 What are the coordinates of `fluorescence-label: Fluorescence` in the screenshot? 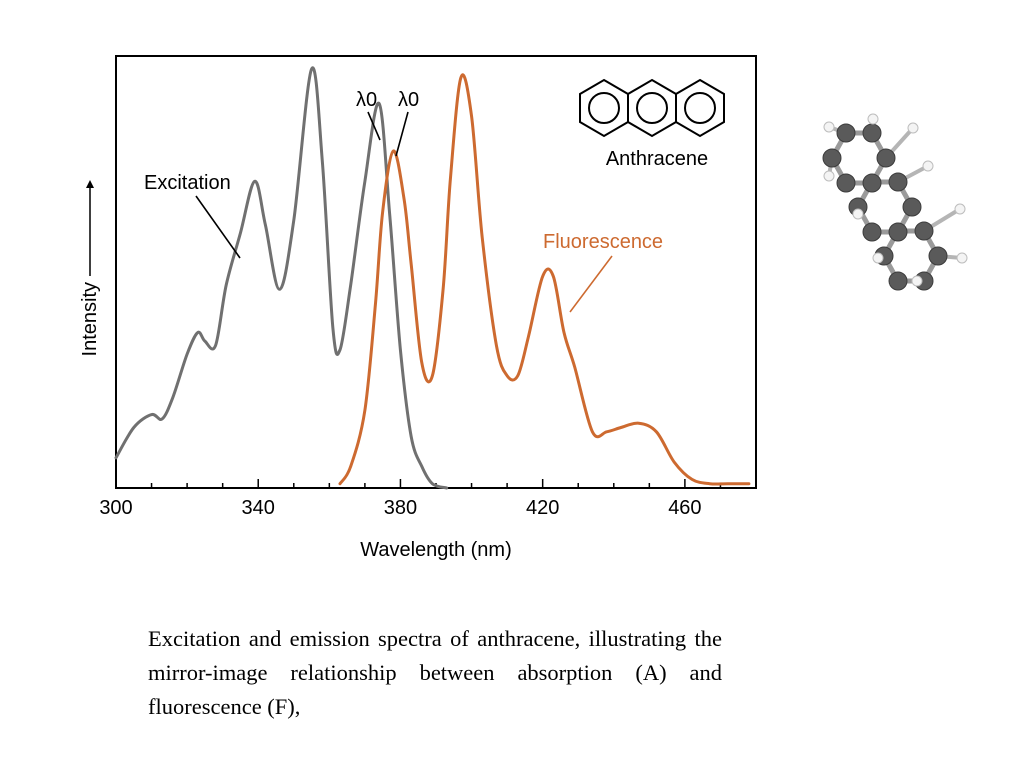 It's located at (603, 242).